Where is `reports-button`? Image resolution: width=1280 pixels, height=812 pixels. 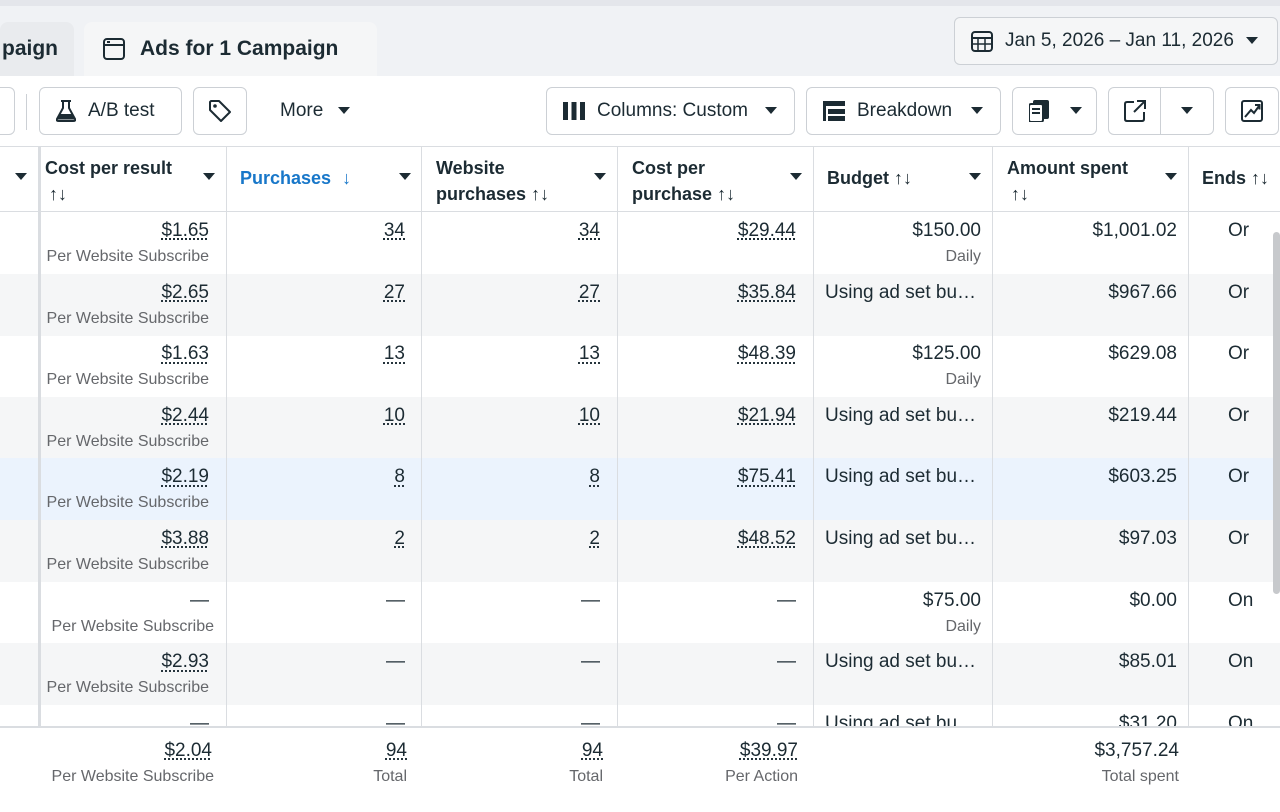 reports-button is located at coordinates (1054, 111).